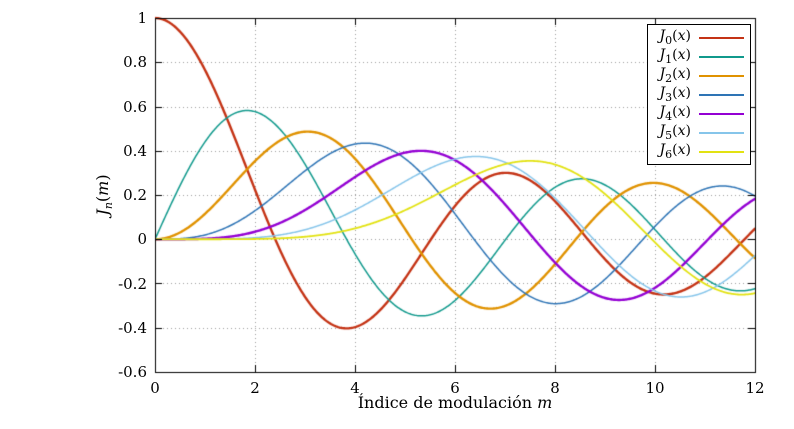 This screenshot has height=429, width=794. Describe the element at coordinates (142, 239) in the screenshot. I see `y-tick-label: 0` at that location.